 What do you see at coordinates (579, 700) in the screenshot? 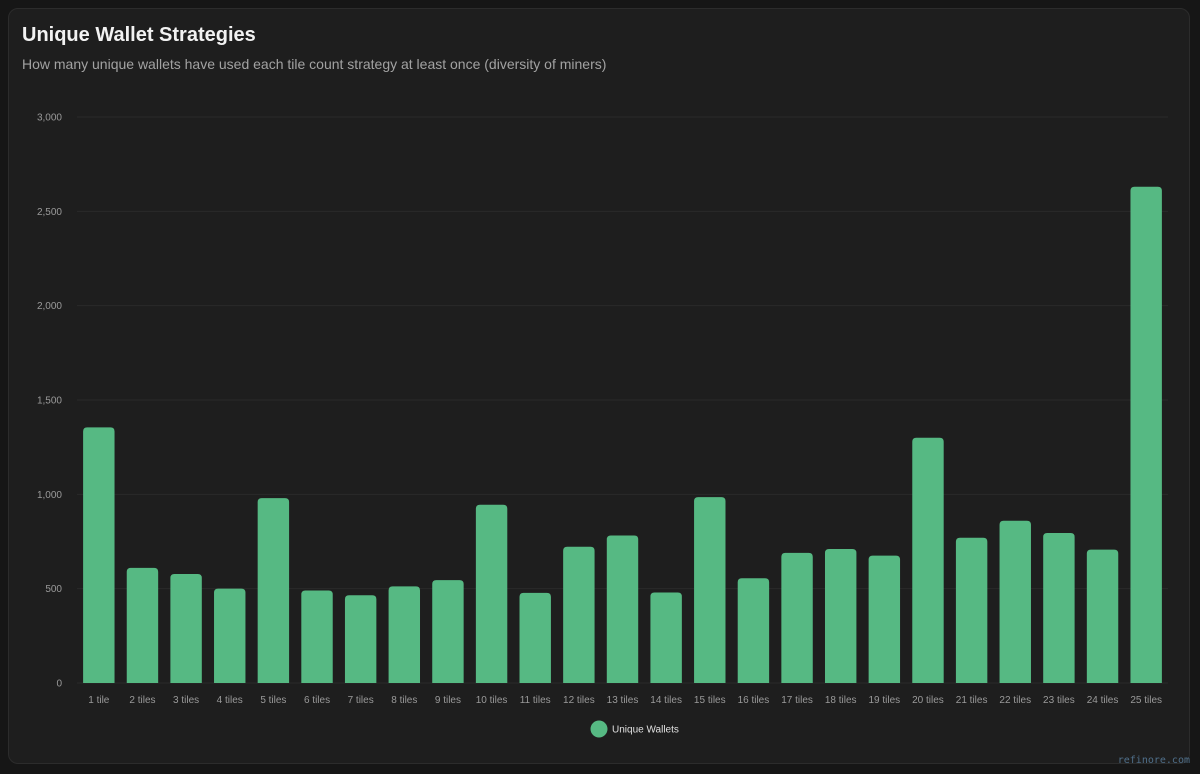
I see `x-tick-label: 12 tiles` at bounding box center [579, 700].